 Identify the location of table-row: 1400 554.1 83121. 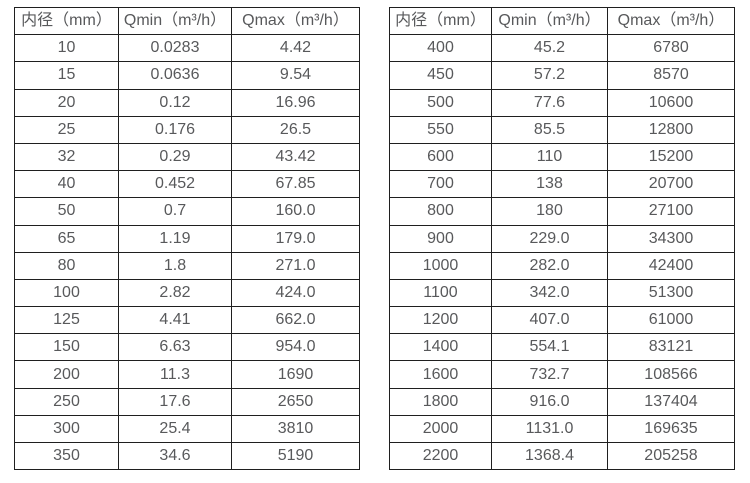
(562, 347).